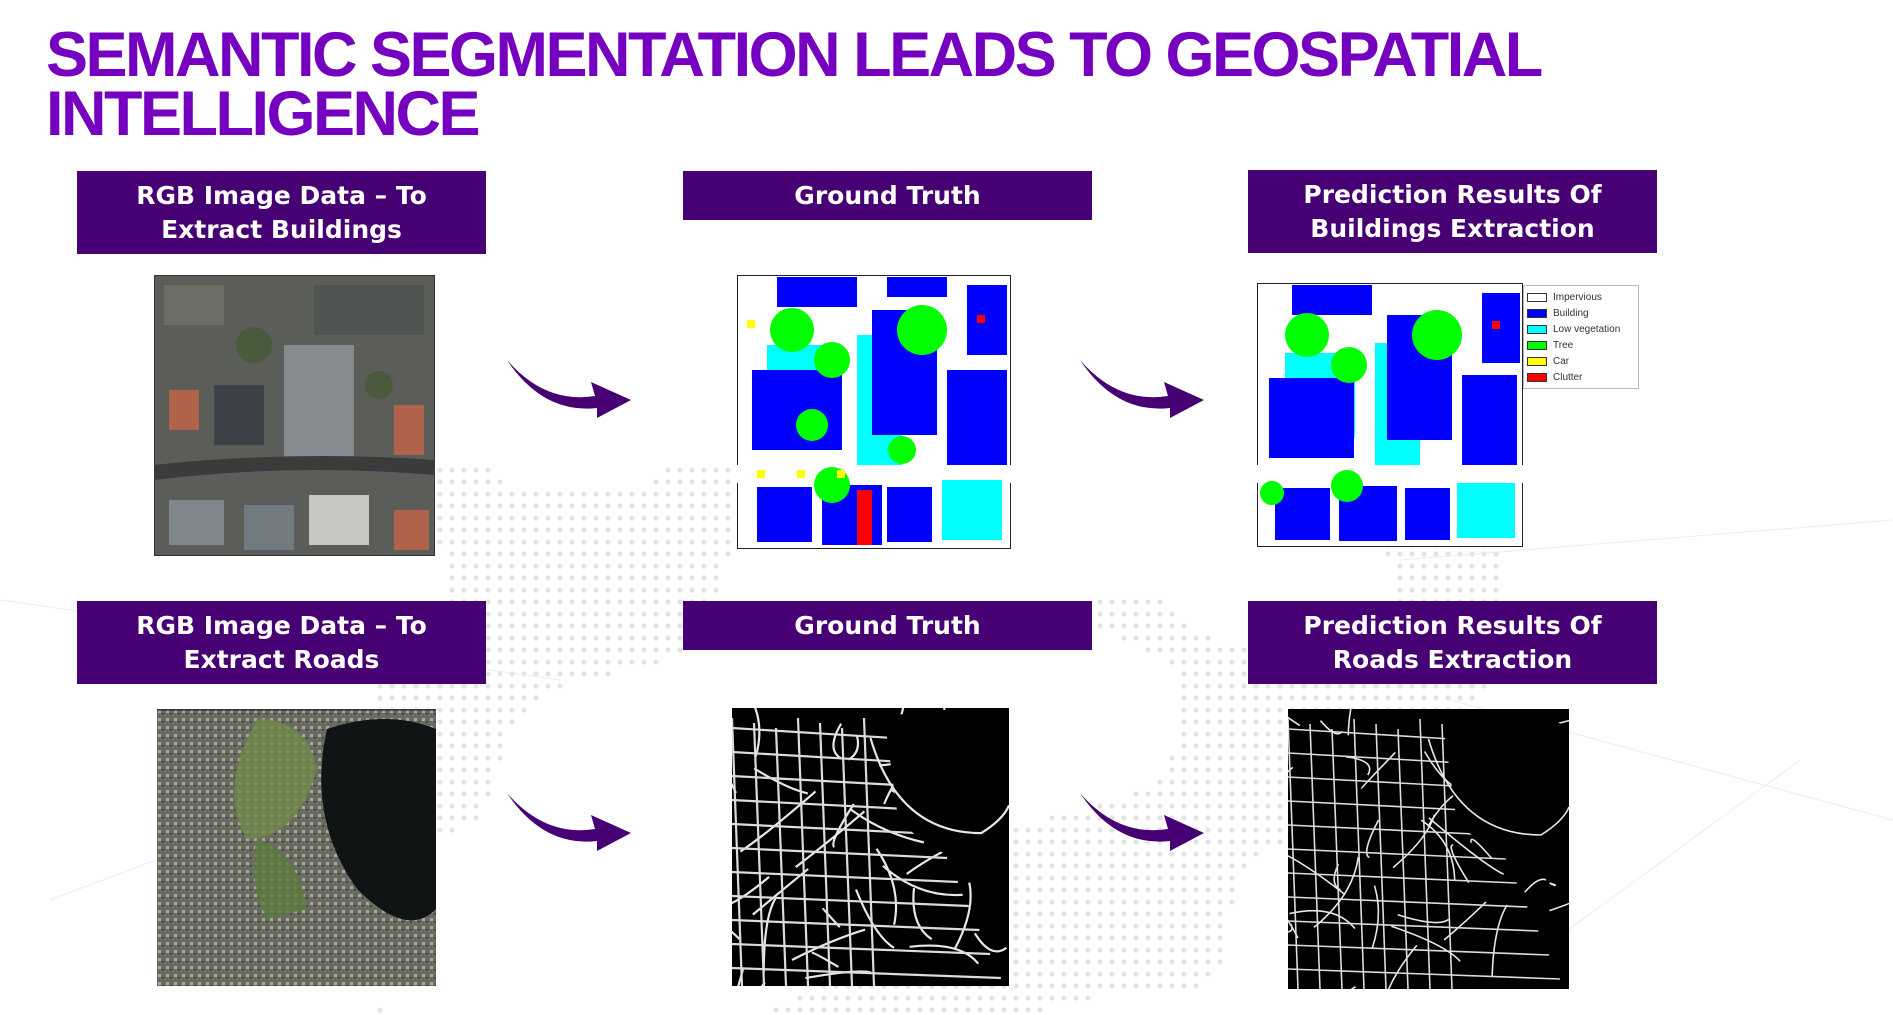 Image resolution: width=1893 pixels, height=1015 pixels. I want to click on legend-label: Car, so click(1561, 361).